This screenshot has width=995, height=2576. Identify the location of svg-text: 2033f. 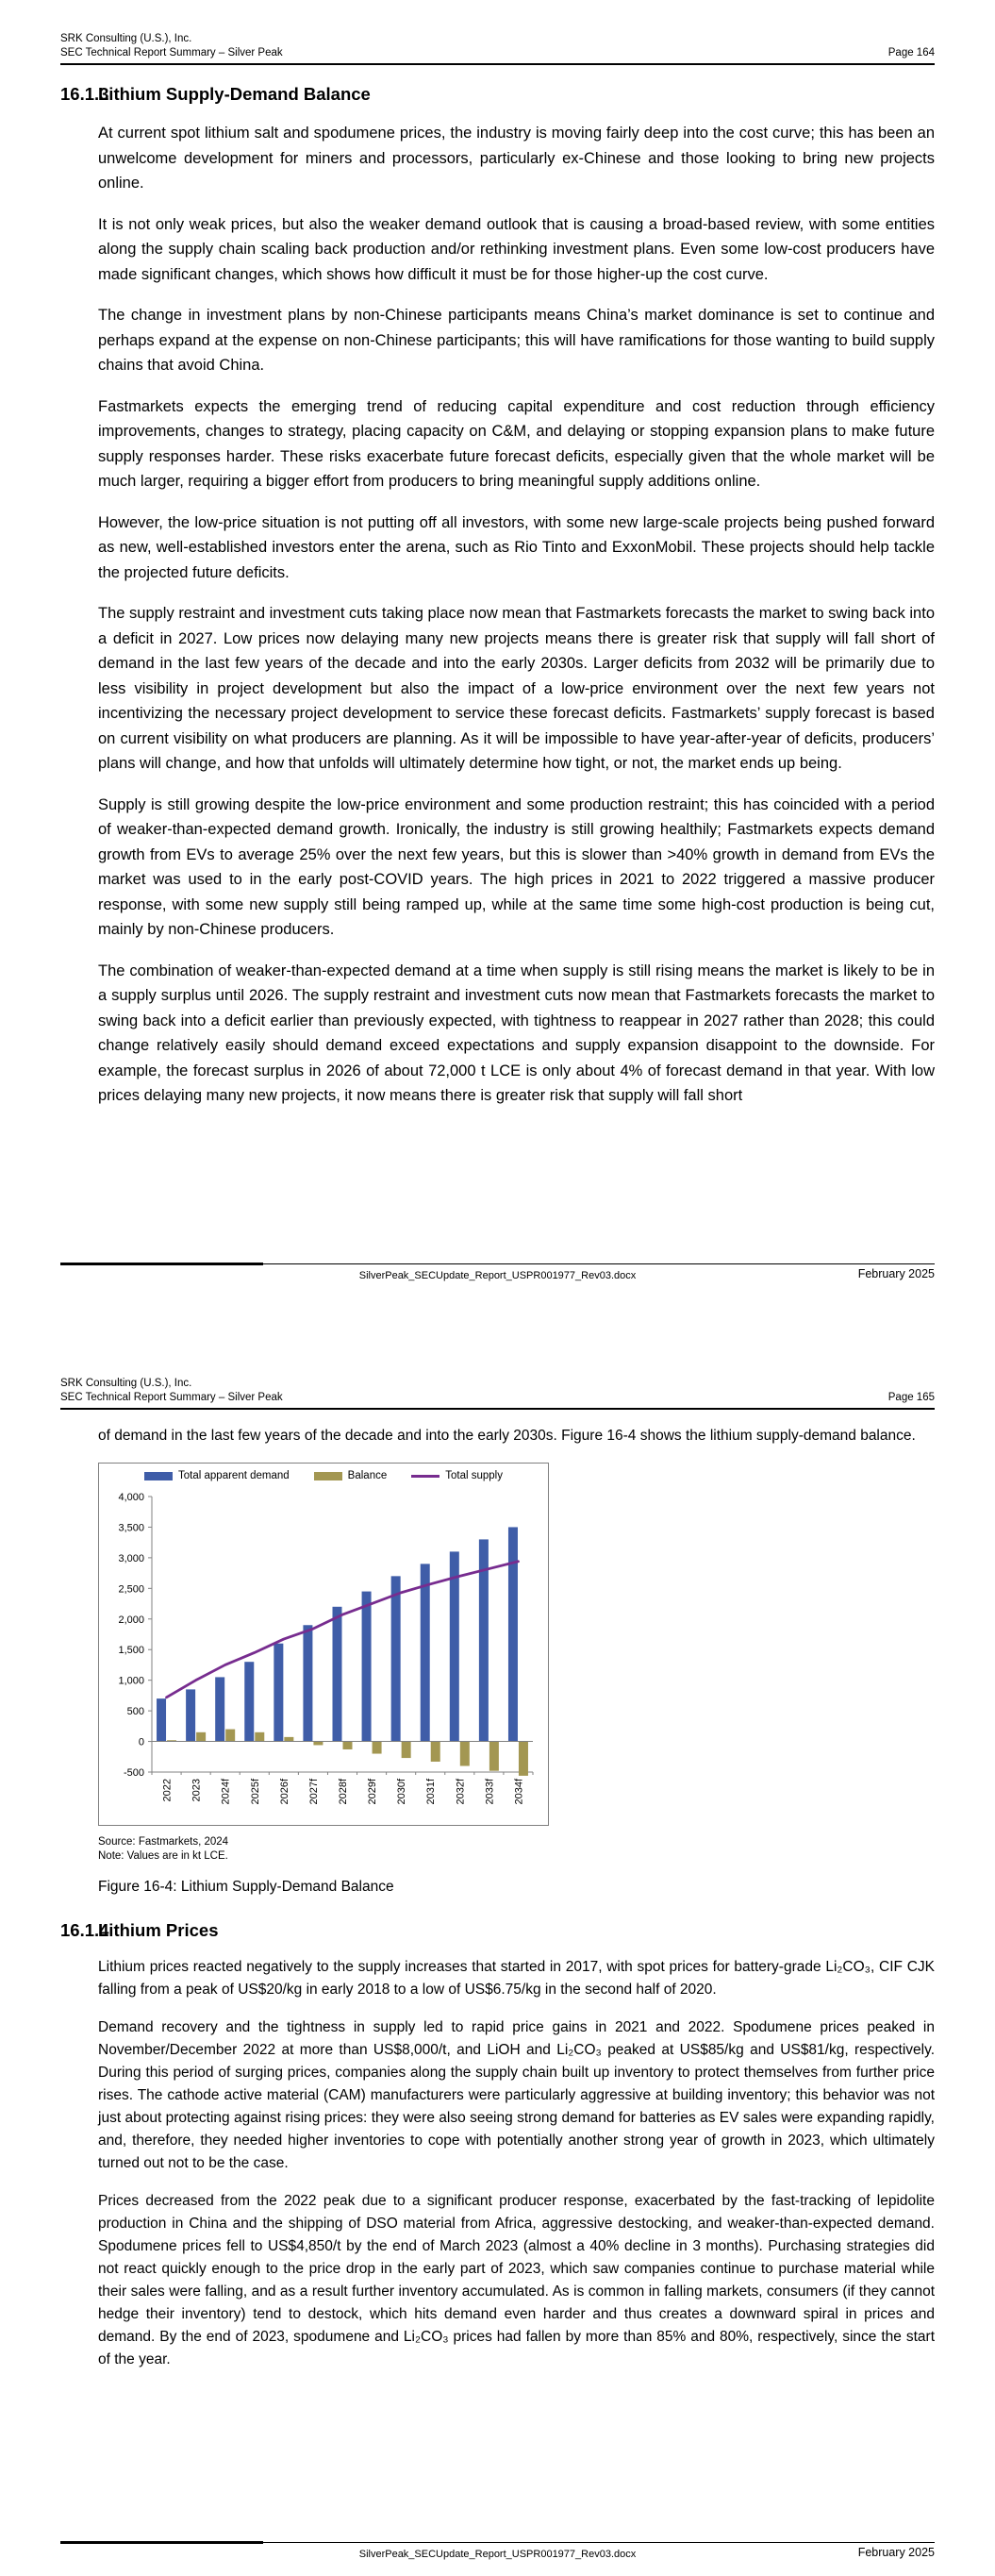
(489, 1791).